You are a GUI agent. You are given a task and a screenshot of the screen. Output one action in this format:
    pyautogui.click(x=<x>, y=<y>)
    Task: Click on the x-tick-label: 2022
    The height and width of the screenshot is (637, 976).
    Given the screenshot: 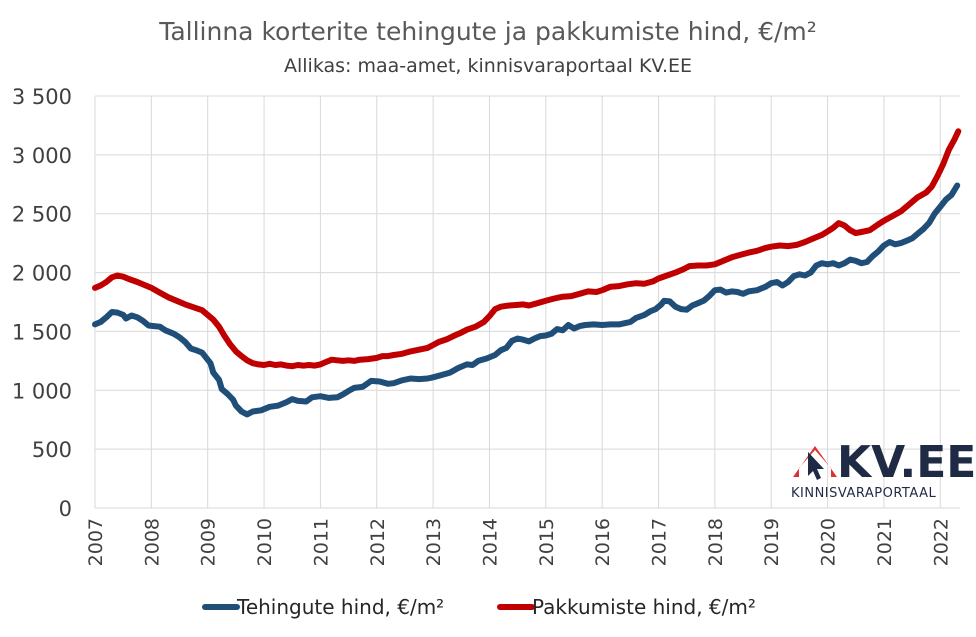 What is the action you would take?
    pyautogui.click(x=941, y=542)
    